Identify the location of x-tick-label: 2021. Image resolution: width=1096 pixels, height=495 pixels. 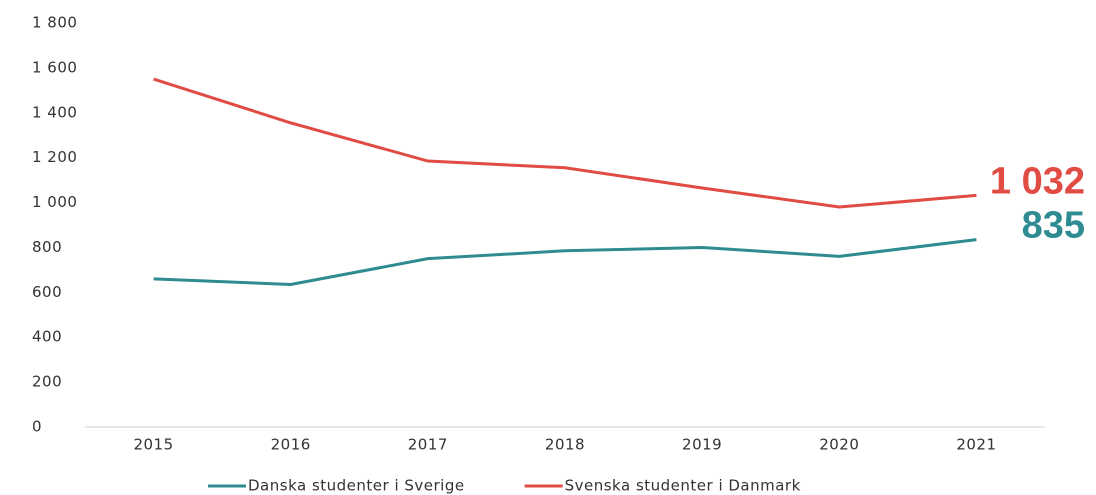
(976, 445).